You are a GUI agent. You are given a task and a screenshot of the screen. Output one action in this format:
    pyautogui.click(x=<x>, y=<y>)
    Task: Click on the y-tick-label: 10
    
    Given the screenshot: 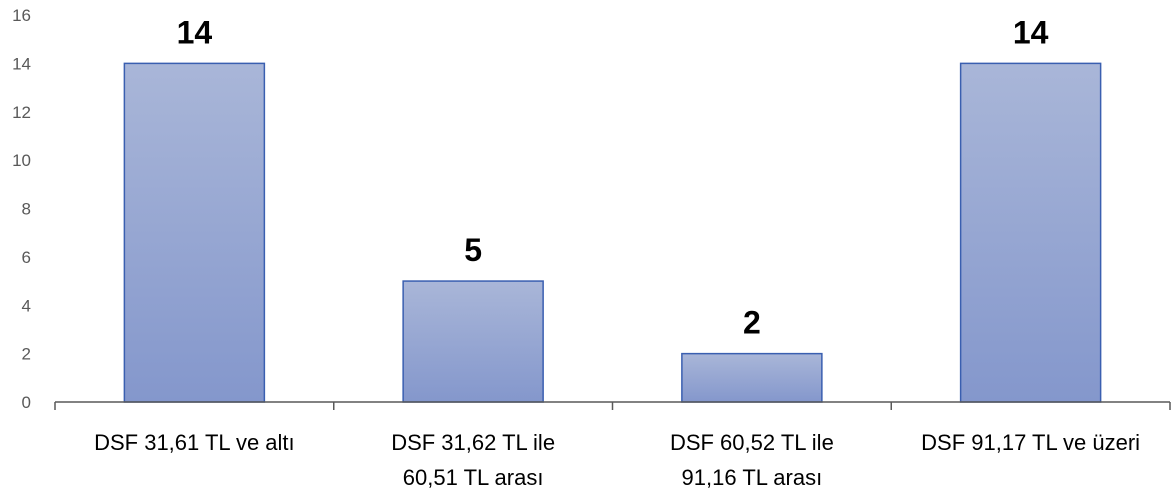 What is the action you would take?
    pyautogui.click(x=21, y=160)
    